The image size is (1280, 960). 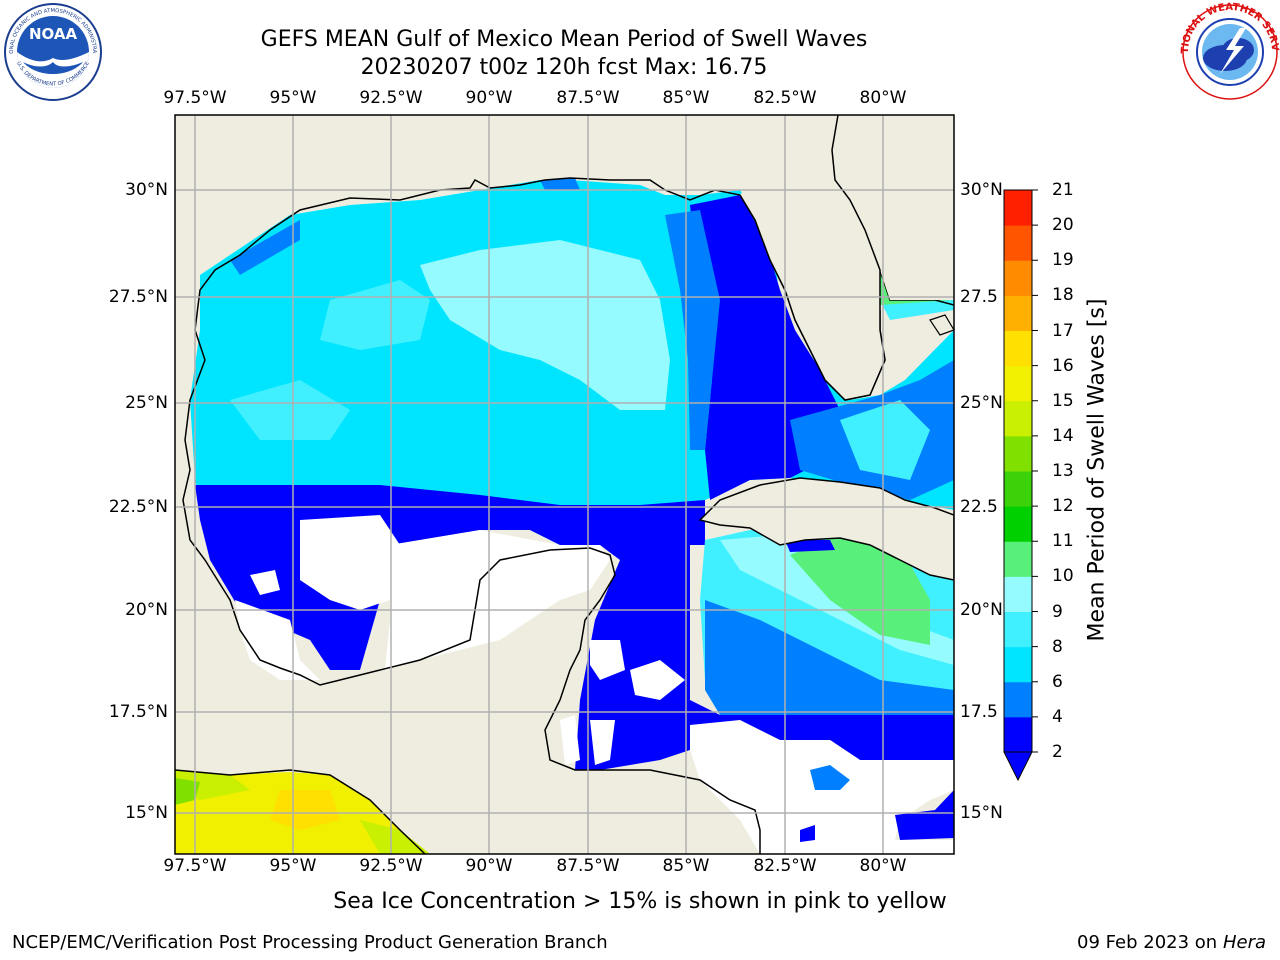 I want to click on lon-tick-bottom: 80°W, so click(x=883, y=866).